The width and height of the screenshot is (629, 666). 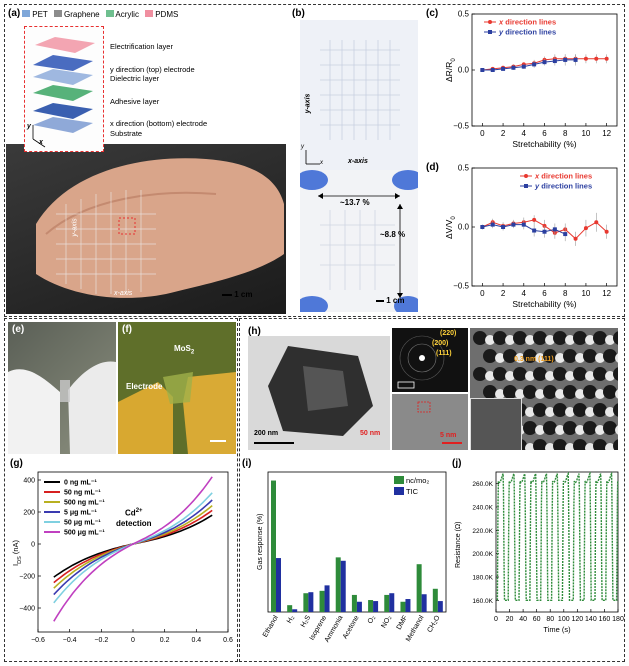 I want to click on resistance-trace, so click(x=557, y=536).